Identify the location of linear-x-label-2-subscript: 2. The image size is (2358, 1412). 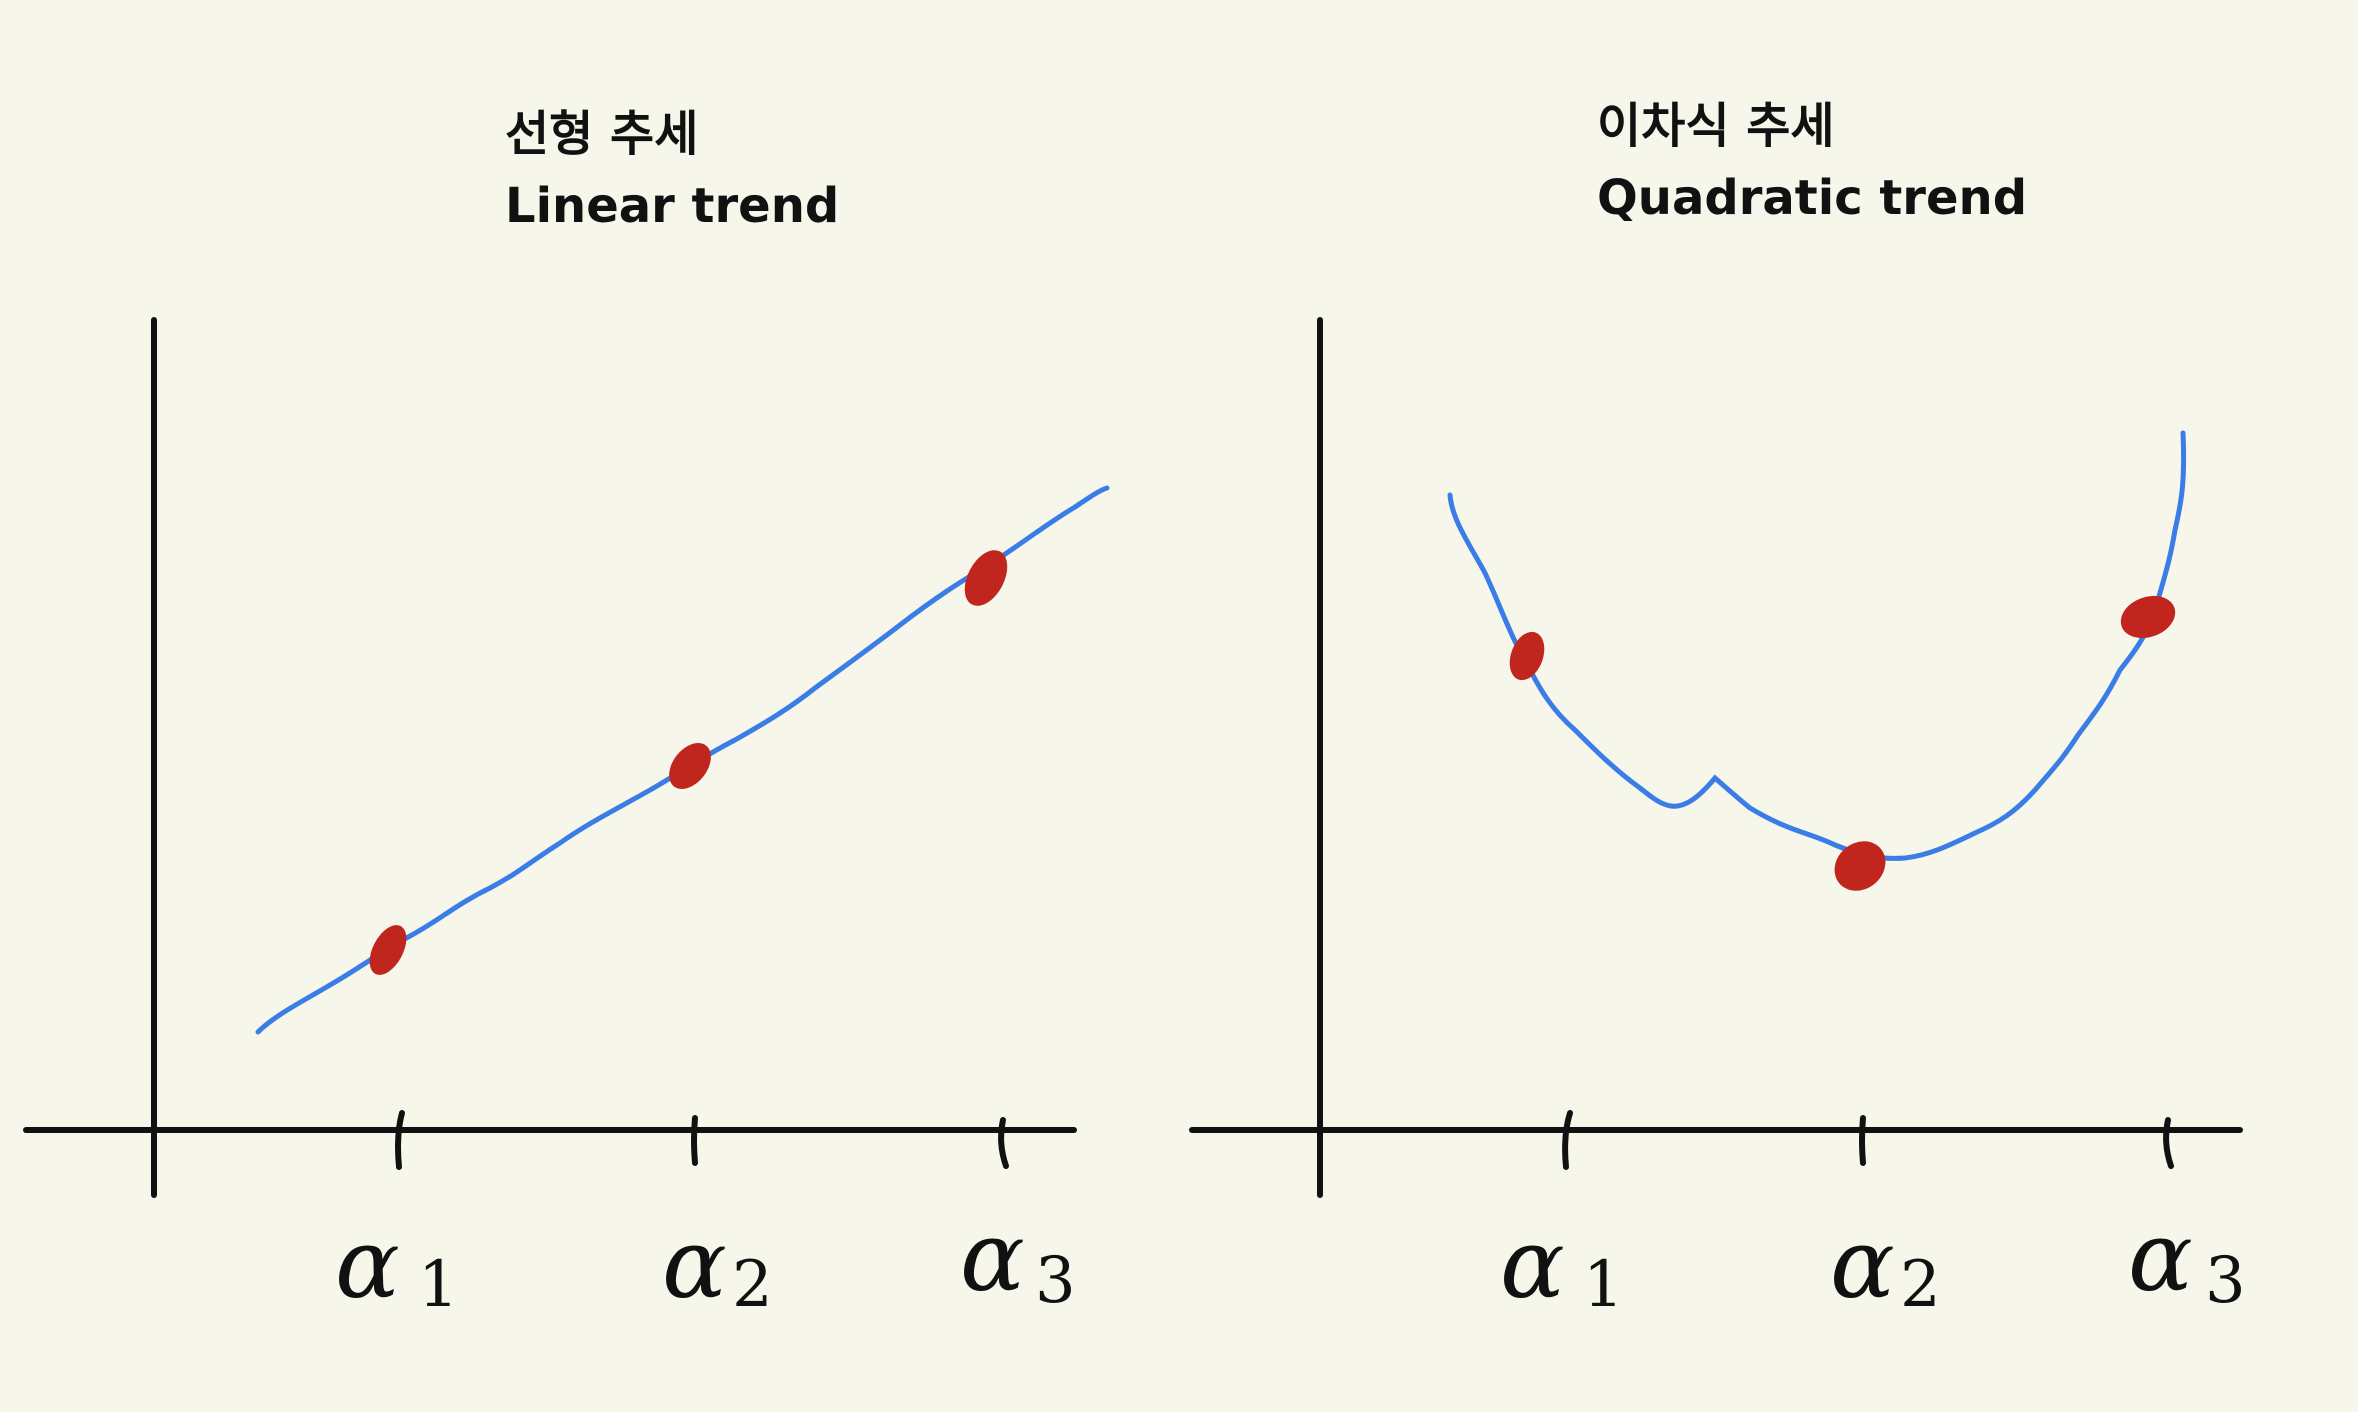
(752, 1285).